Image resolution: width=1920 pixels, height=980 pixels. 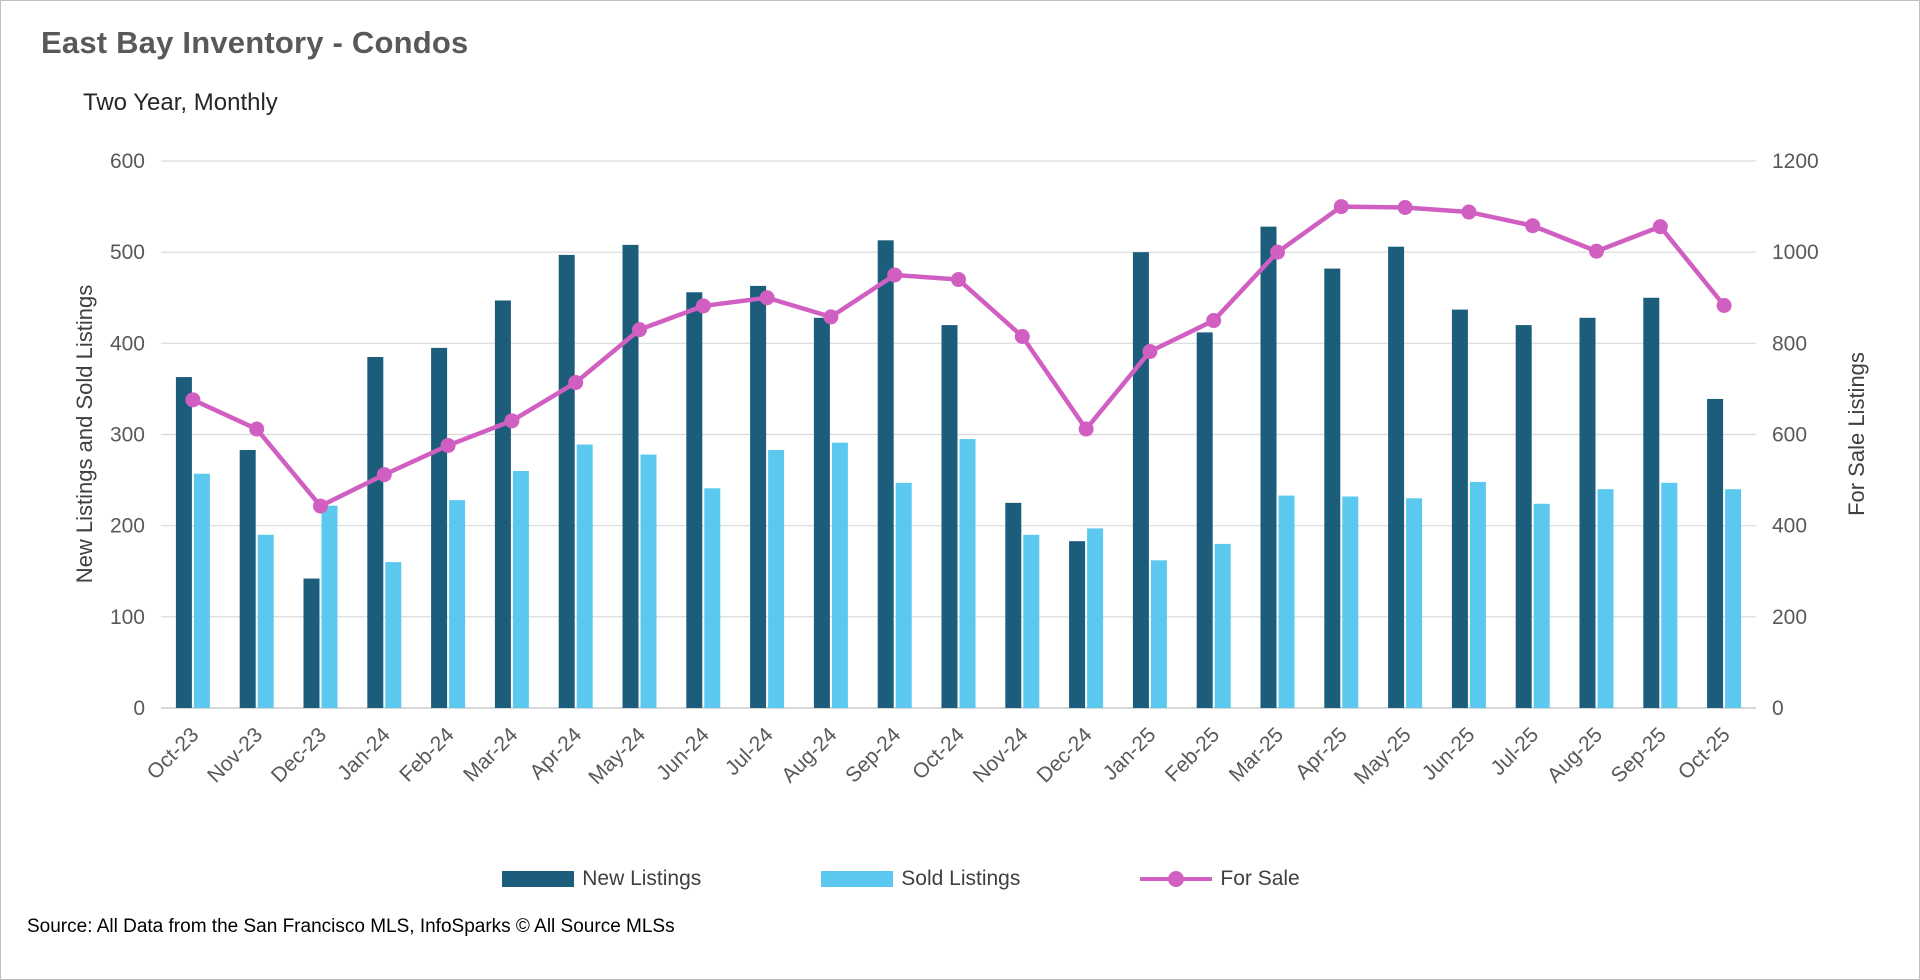 What do you see at coordinates (555, 753) in the screenshot?
I see `x-axis-label: Apr-24` at bounding box center [555, 753].